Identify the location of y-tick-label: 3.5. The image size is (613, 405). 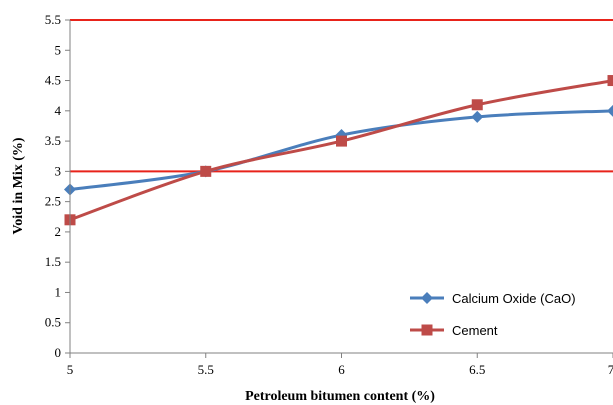
(53, 140).